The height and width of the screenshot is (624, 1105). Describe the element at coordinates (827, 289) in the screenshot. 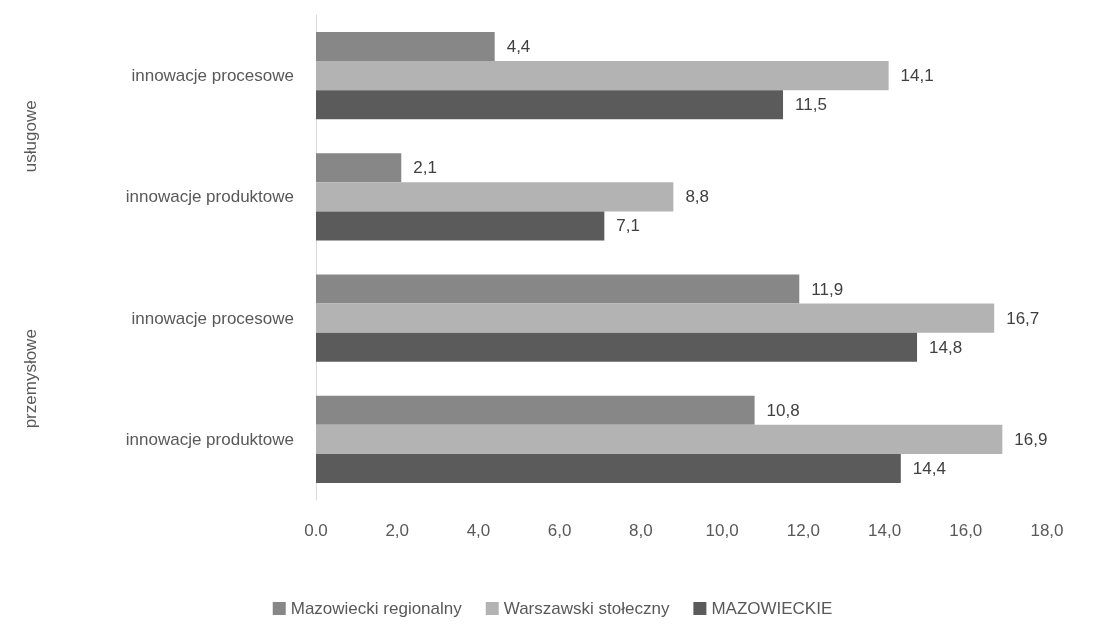

I see `data-label: 11,9` at that location.